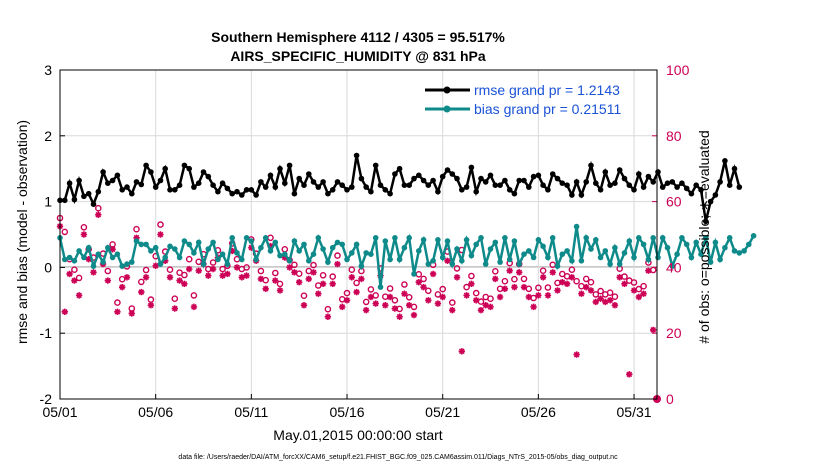 Image resolution: width=830 pixels, height=475 pixels. What do you see at coordinates (48, 202) in the screenshot?
I see `y-tick-label-left: 1` at bounding box center [48, 202].